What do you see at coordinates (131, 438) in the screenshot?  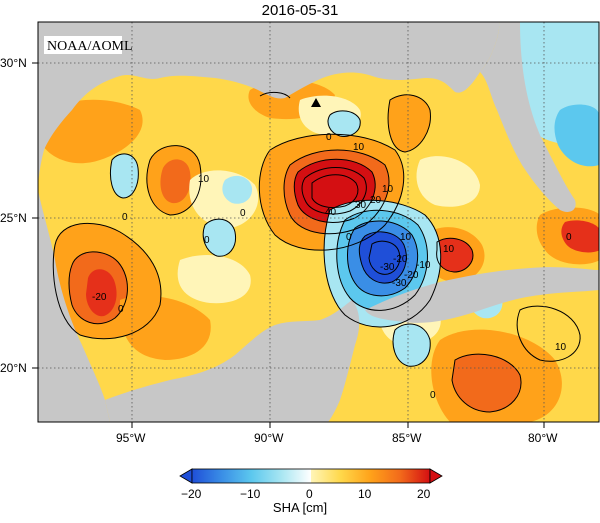 I see `lon-tick-label: 95°W` at bounding box center [131, 438].